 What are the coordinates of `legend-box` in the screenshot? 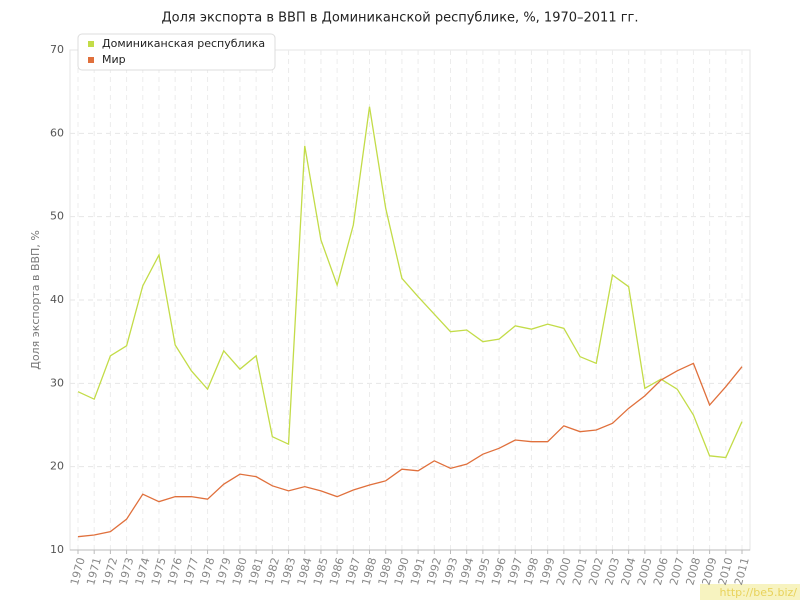 It's located at (176, 52).